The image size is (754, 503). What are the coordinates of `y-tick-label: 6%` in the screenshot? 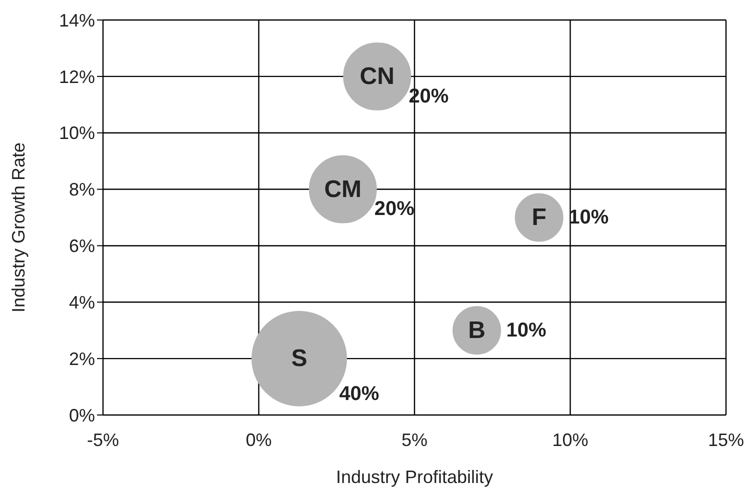 It's located at (81, 246).